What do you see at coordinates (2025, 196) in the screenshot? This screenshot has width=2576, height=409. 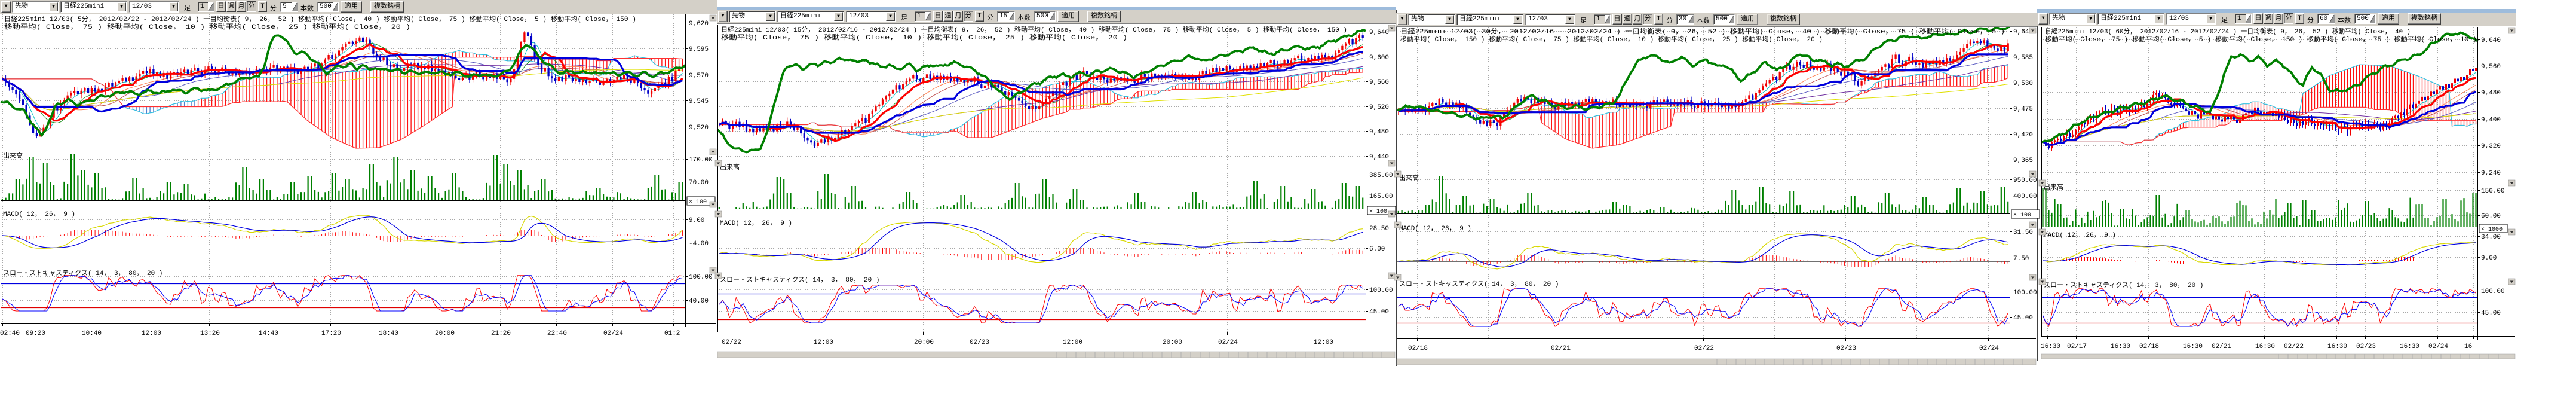 I see `svg-text: 400.00` at bounding box center [2025, 196].